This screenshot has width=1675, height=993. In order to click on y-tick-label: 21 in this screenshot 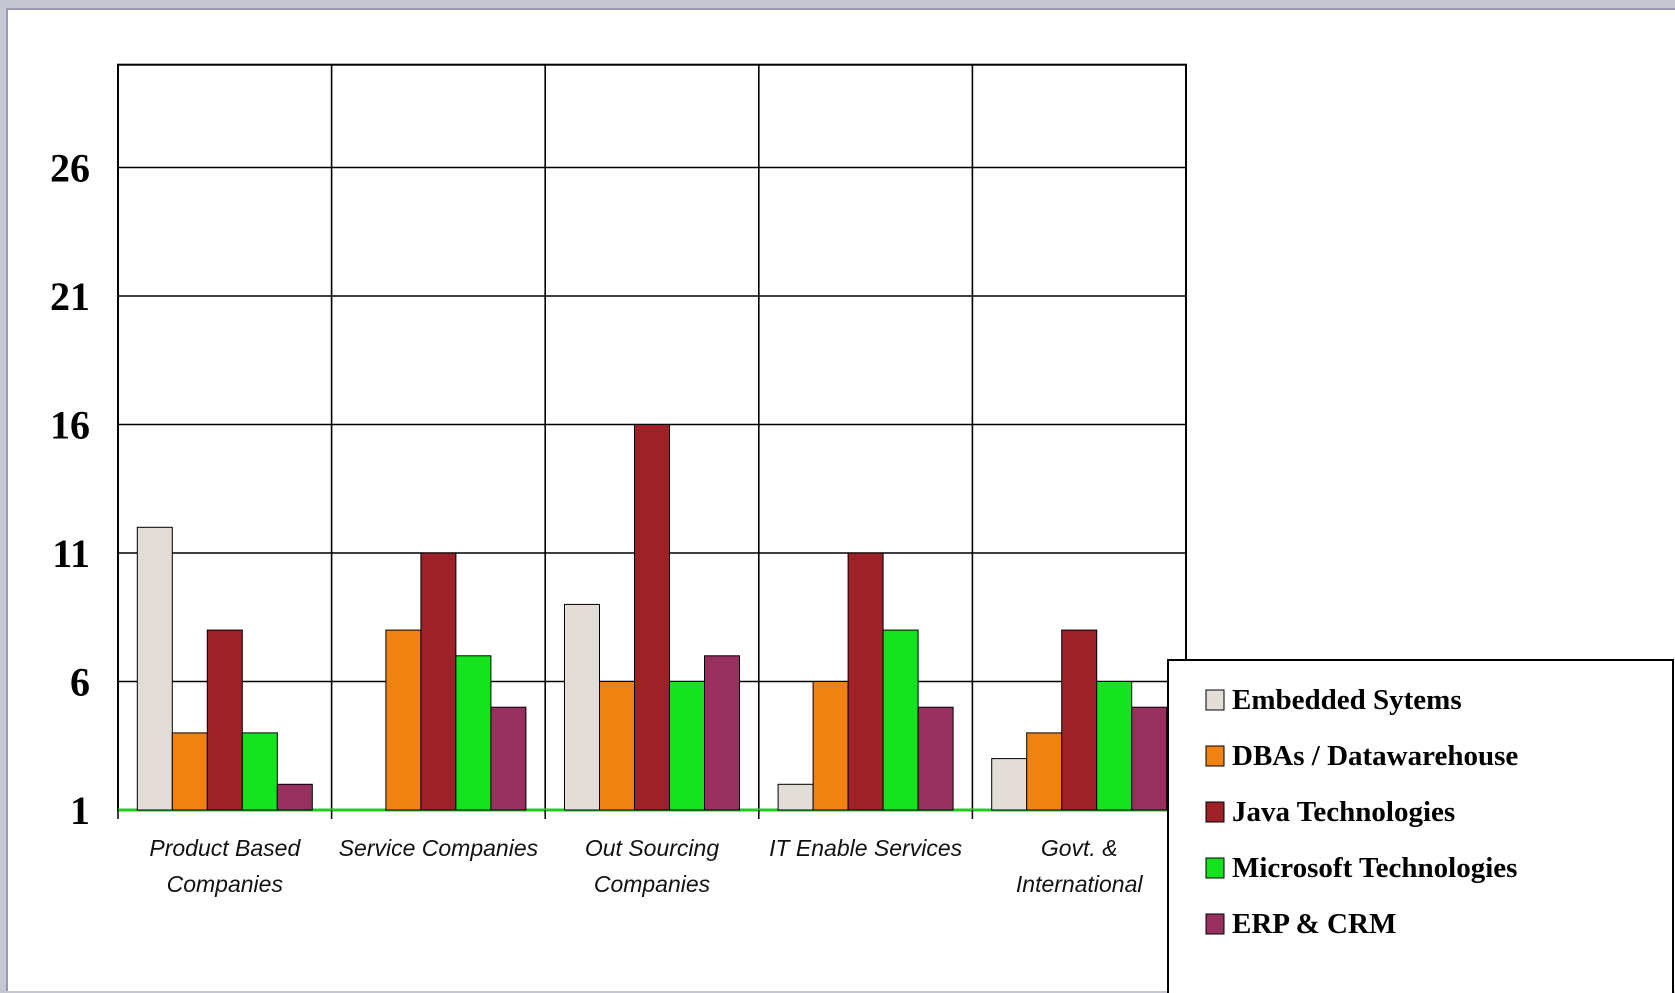, I will do `click(70, 296)`.